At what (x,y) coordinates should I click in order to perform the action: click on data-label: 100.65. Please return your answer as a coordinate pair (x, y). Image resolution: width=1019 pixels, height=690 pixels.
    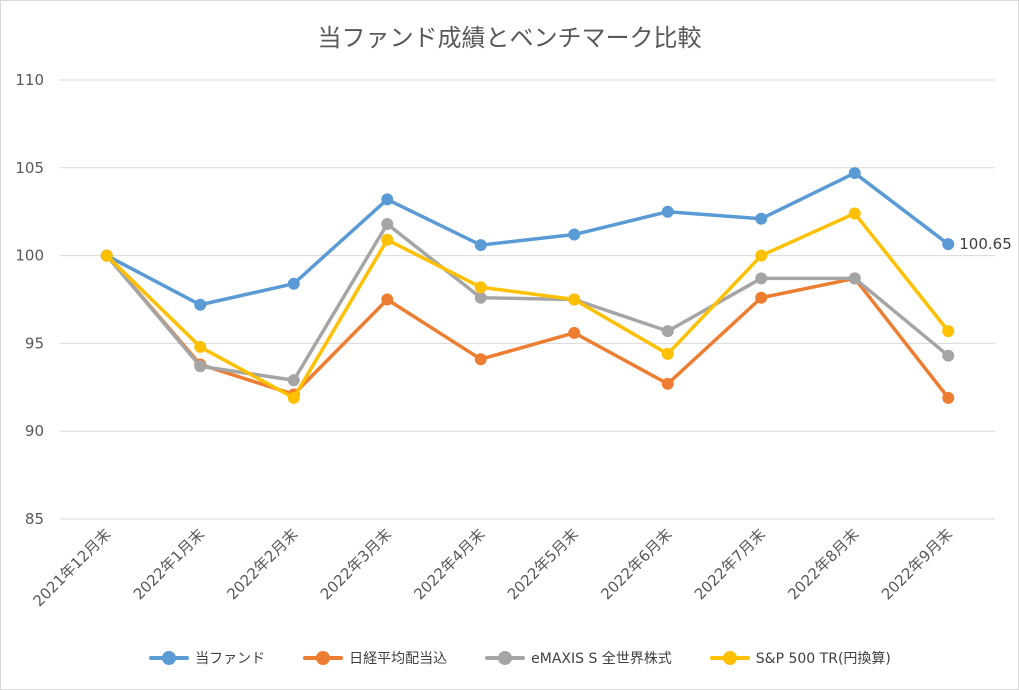
    Looking at the image, I should click on (985, 244).